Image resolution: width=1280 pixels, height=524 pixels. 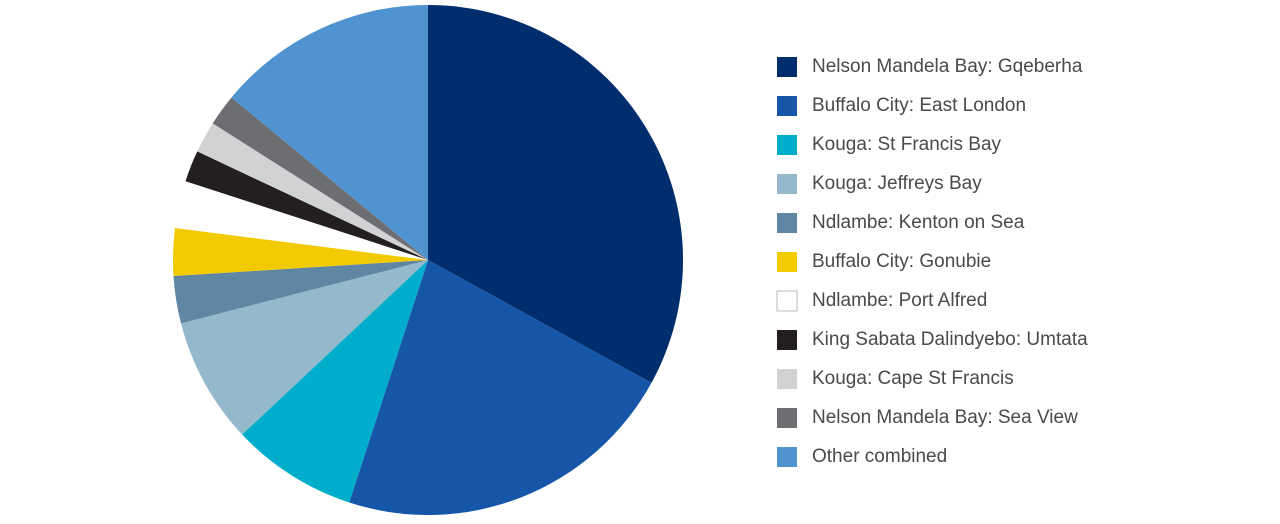 What do you see at coordinates (879, 456) in the screenshot?
I see `legend-label: Other combined` at bounding box center [879, 456].